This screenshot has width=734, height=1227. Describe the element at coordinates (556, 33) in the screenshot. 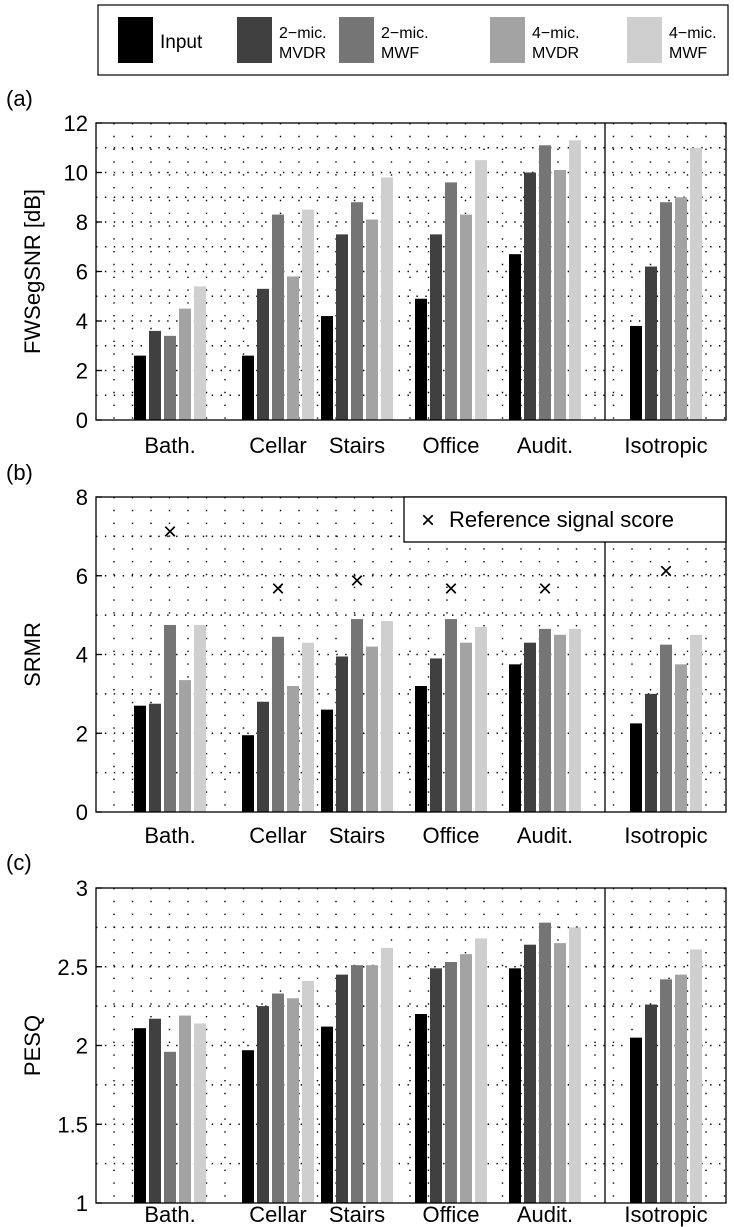

I see `legend-label-4mic-mvdr-line1: 4−mic.` at that location.